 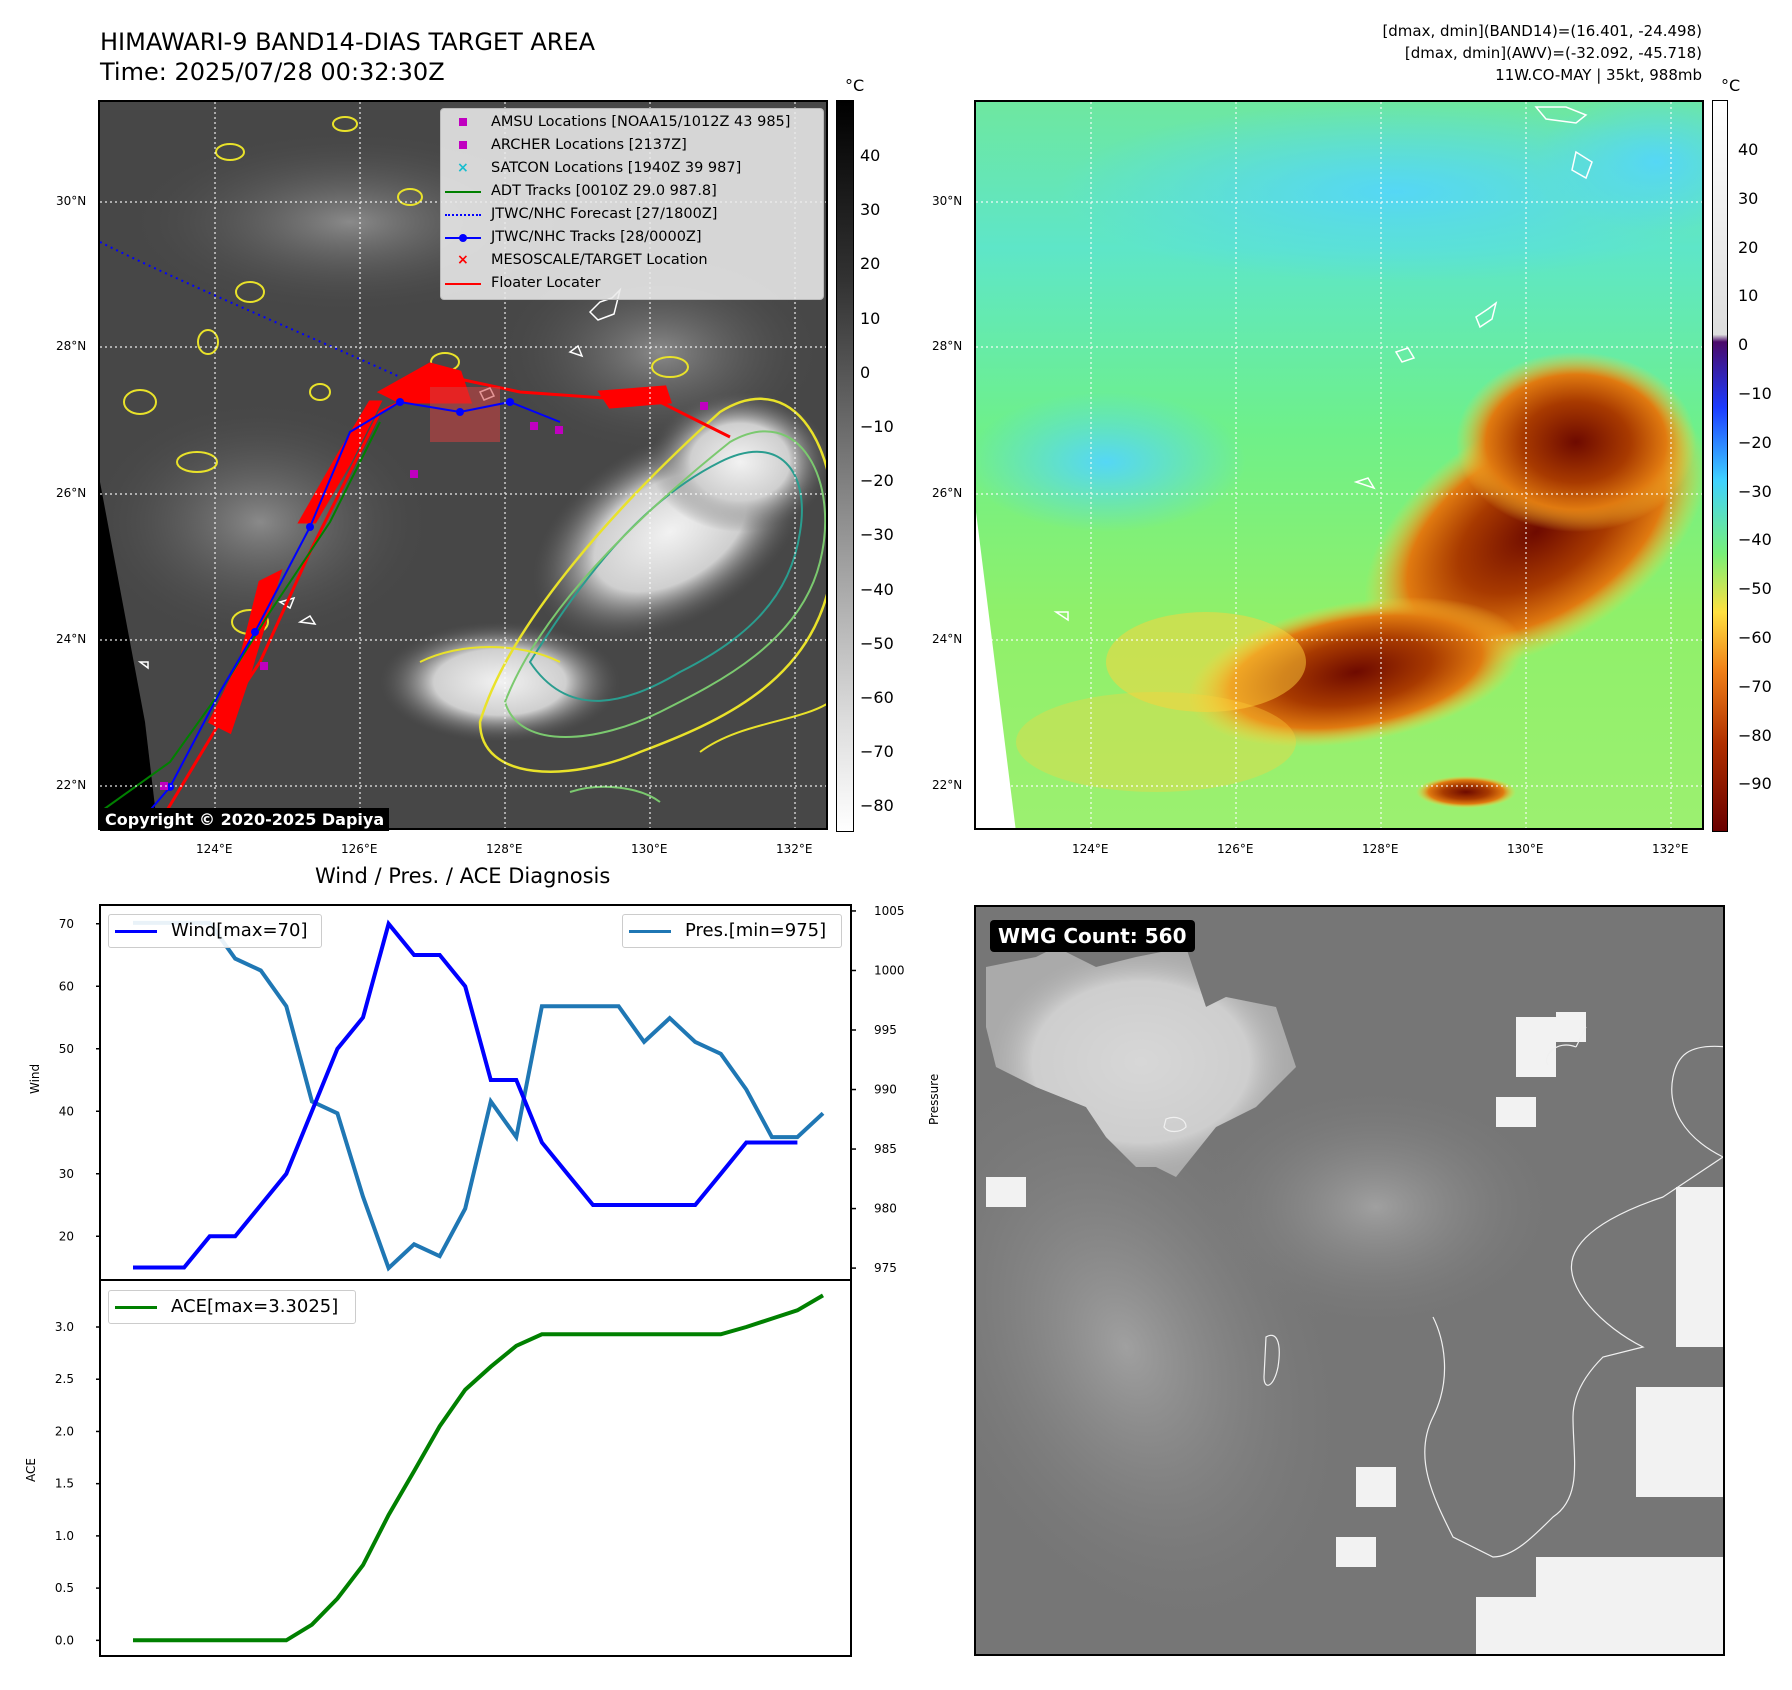 What do you see at coordinates (463, 215) in the screenshot?
I see `dotted-line-icon` at bounding box center [463, 215].